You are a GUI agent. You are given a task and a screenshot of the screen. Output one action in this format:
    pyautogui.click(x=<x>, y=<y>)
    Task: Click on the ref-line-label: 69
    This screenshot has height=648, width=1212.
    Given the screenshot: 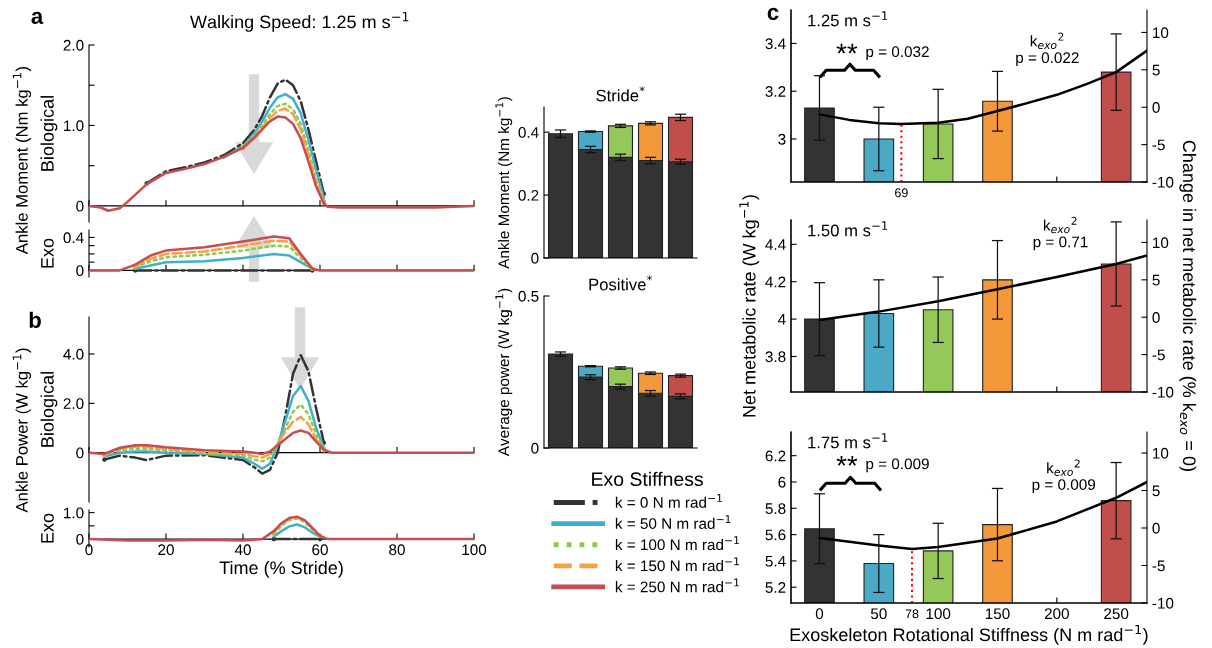 What is the action you would take?
    pyautogui.click(x=901, y=193)
    